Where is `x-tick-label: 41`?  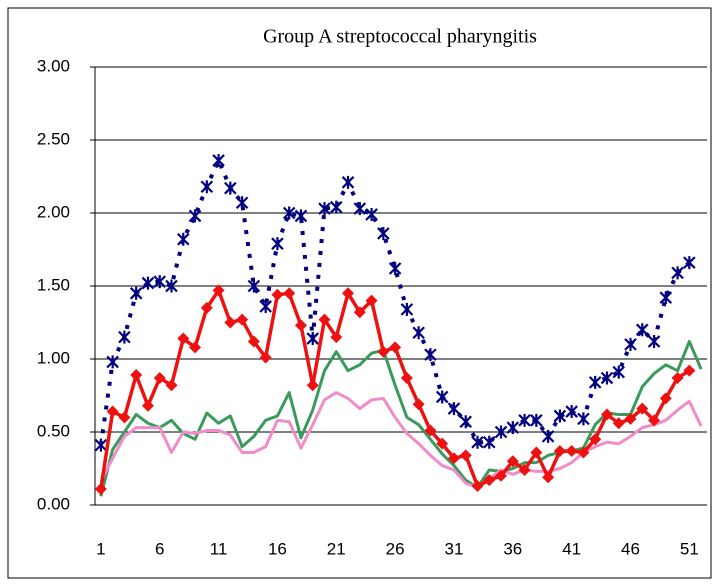 x-tick-label: 41 is located at coordinates (571, 548).